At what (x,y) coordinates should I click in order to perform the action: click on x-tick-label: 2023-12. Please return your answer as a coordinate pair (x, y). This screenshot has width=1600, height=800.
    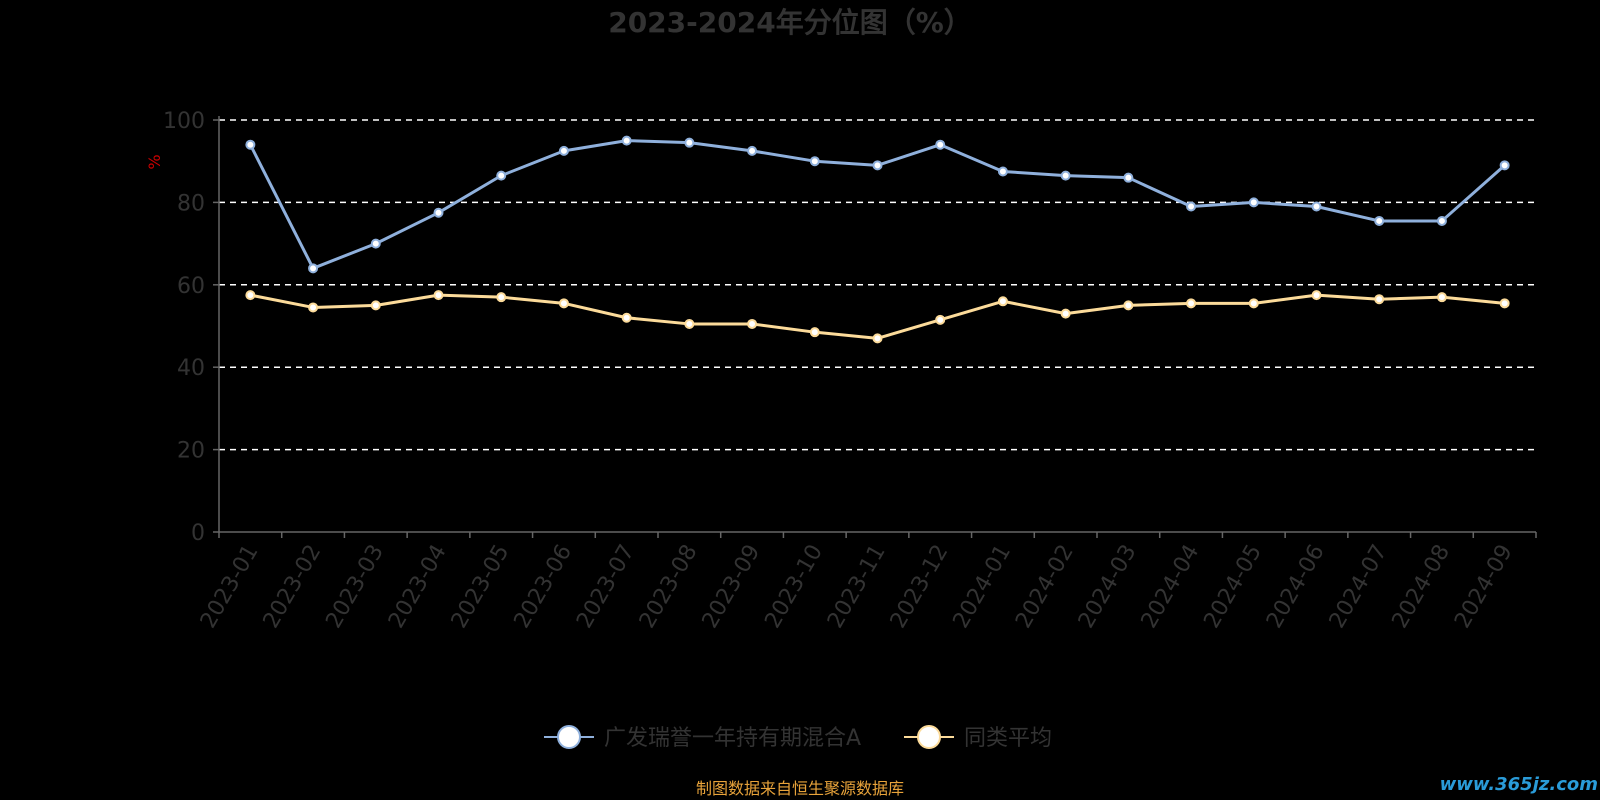
    Looking at the image, I should click on (920, 587).